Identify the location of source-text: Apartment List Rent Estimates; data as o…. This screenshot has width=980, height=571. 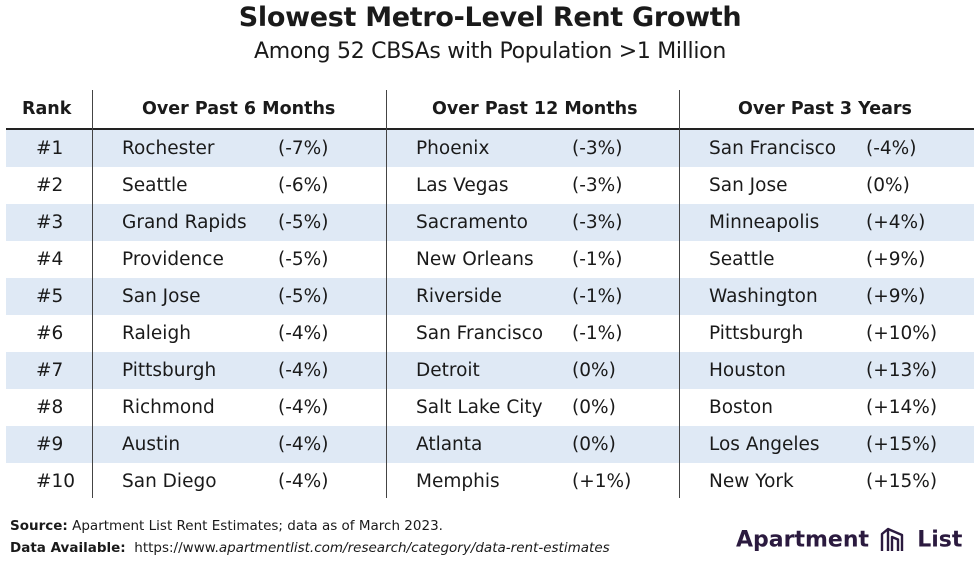
(257, 526).